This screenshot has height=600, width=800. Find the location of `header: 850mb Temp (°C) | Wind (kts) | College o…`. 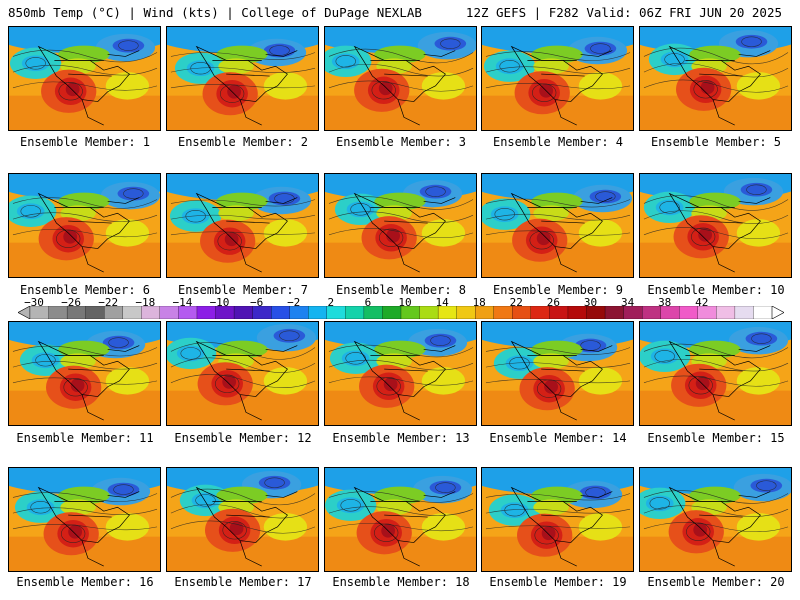

header: 850mb Temp (°C) | Wind (kts) | College o… is located at coordinates (400, 11).